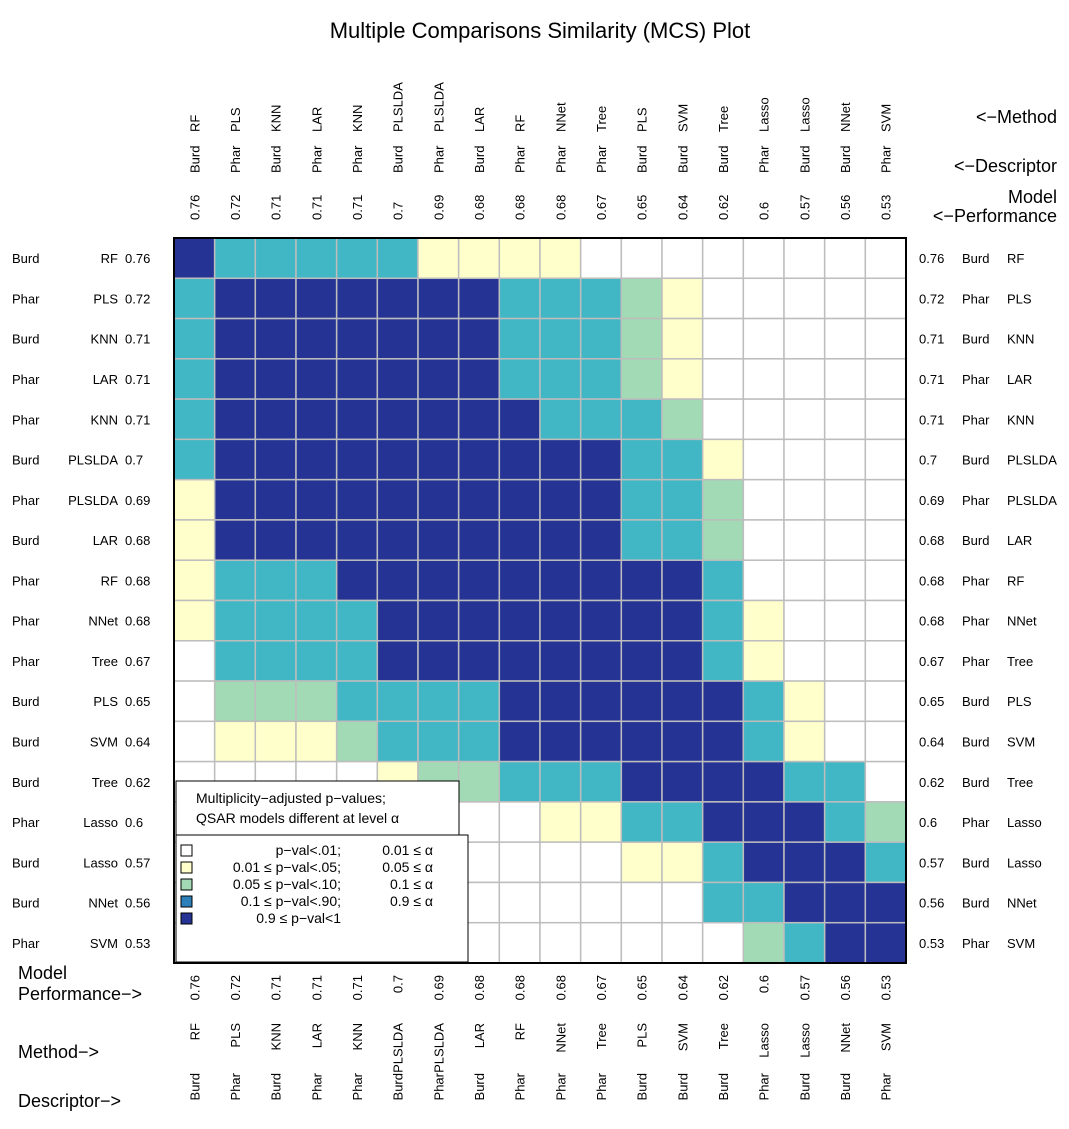 Image resolution: width=1069 pixels, height=1129 pixels. I want to click on bottom-descriptor-label-2: Burd, so click(276, 1086).